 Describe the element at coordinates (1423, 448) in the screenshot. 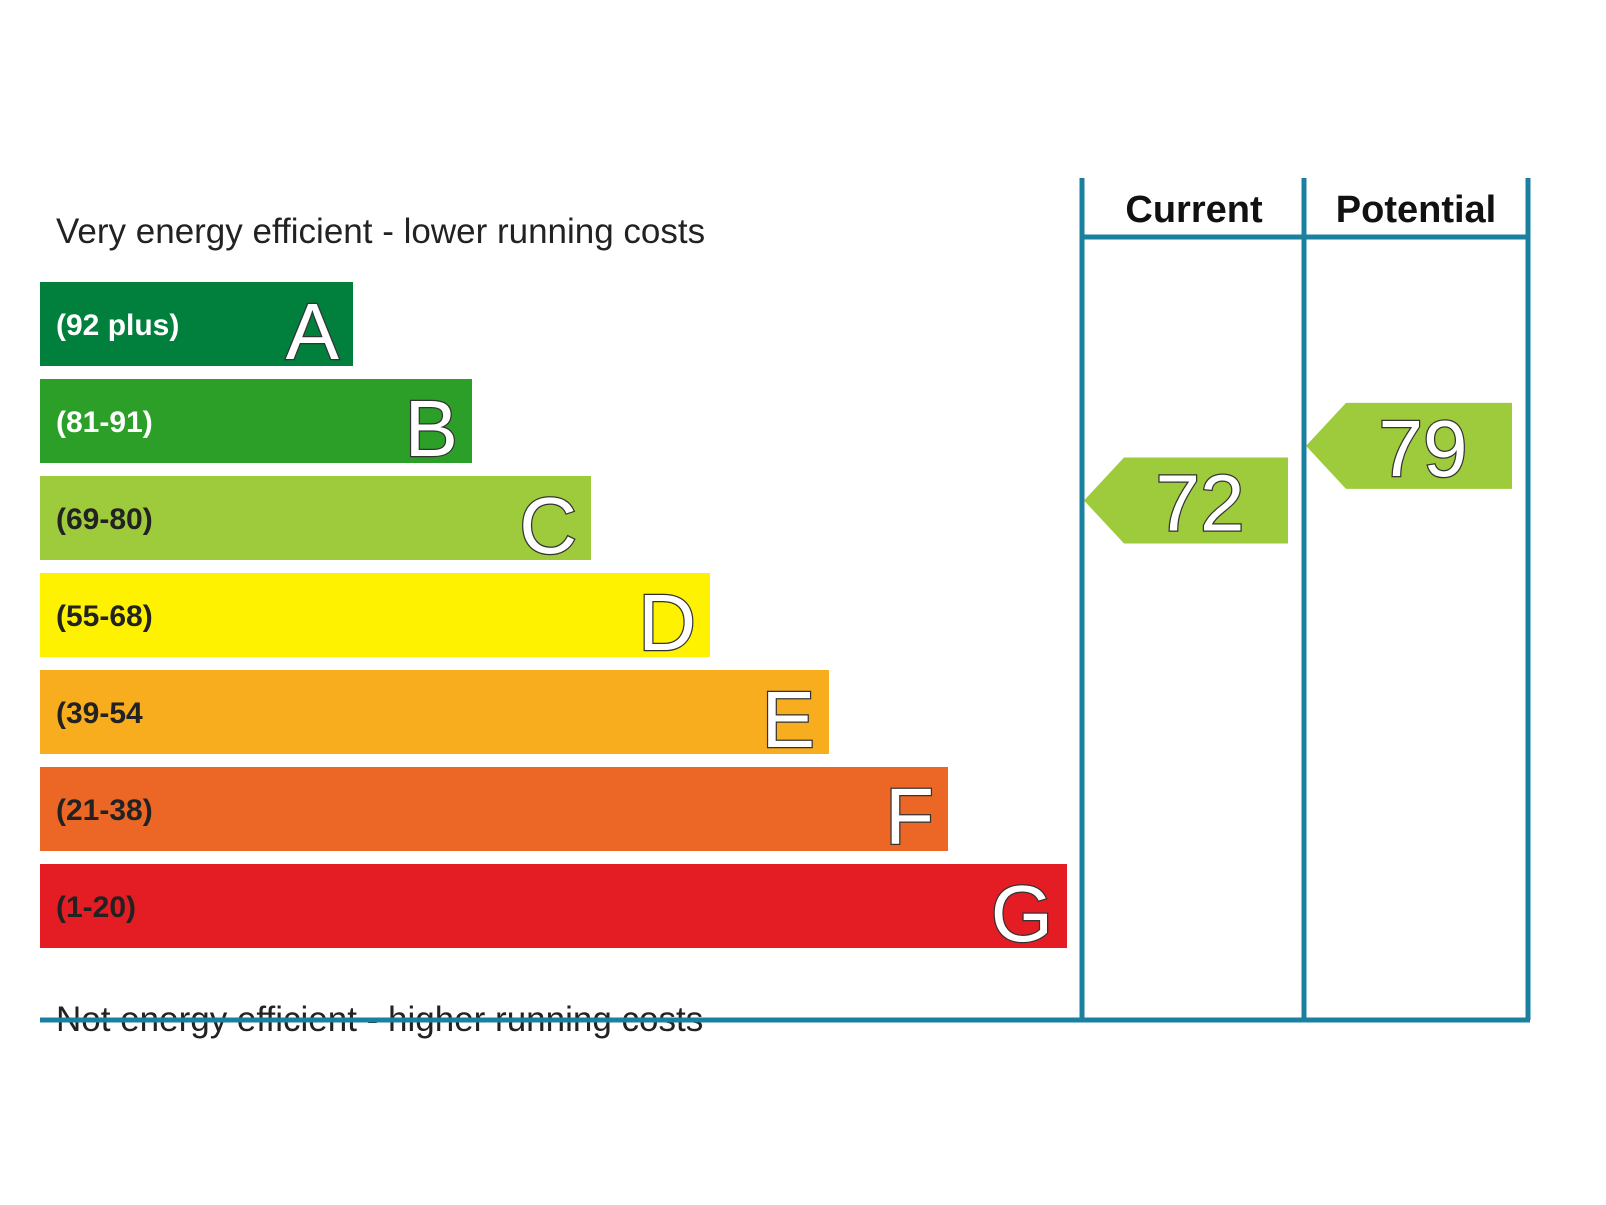

I see `potential-rating-value: 79` at that location.